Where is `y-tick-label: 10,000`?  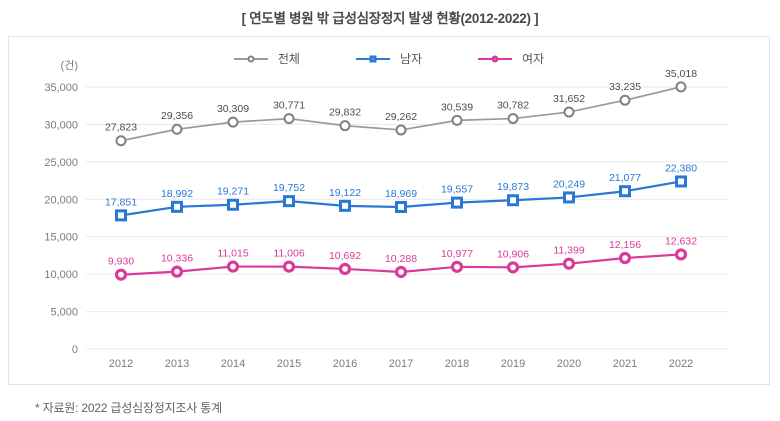 y-tick-label: 10,000 is located at coordinates (61, 275).